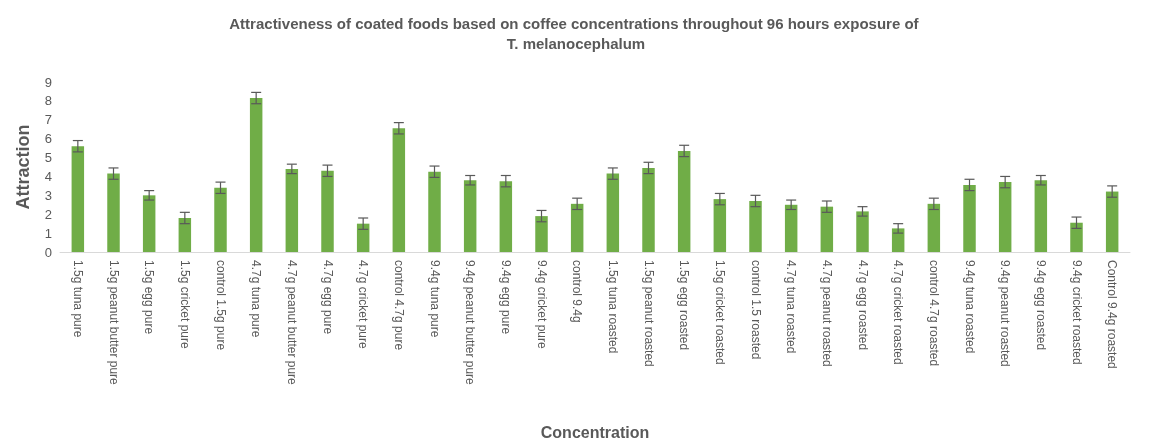 Image resolution: width=1152 pixels, height=447 pixels. Describe the element at coordinates (48, 214) in the screenshot. I see `y-tick-label: 2` at that location.